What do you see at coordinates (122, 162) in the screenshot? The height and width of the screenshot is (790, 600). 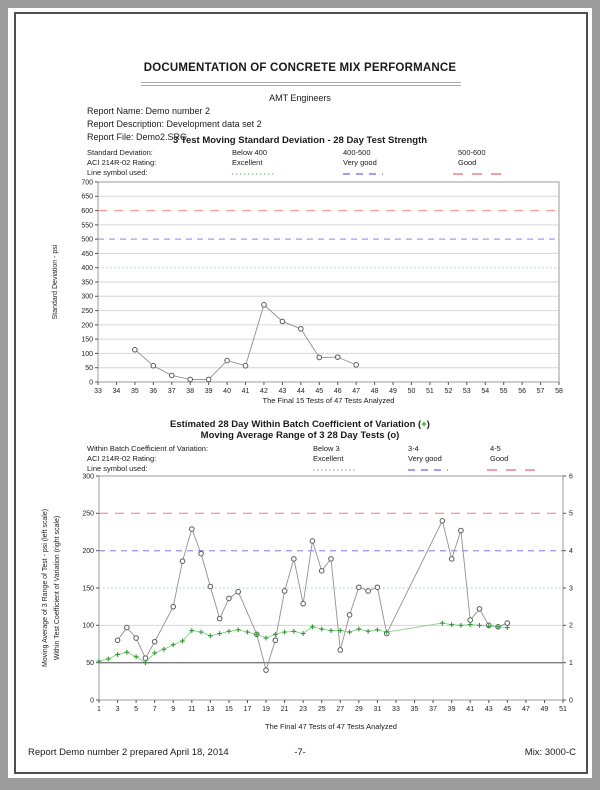 I see `chart1-legend-row2-label: ACI 214R-02 Rating:` at bounding box center [122, 162].